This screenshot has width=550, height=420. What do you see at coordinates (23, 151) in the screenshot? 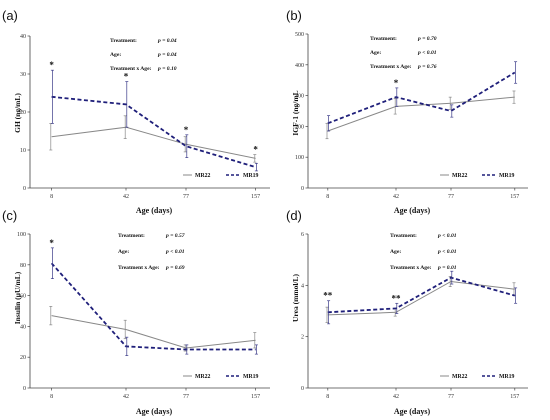
I see `y-tick-label: 10` at bounding box center [23, 151].